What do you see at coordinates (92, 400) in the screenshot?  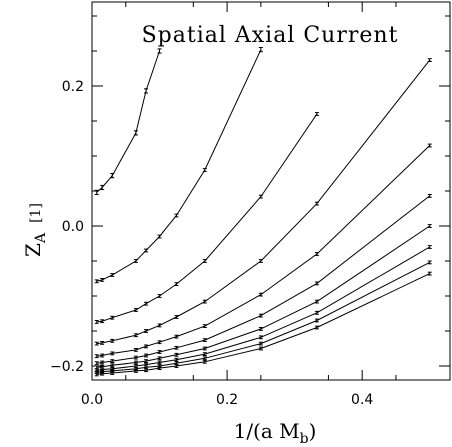 I see `x-tick-label: 0.0` at bounding box center [92, 400].